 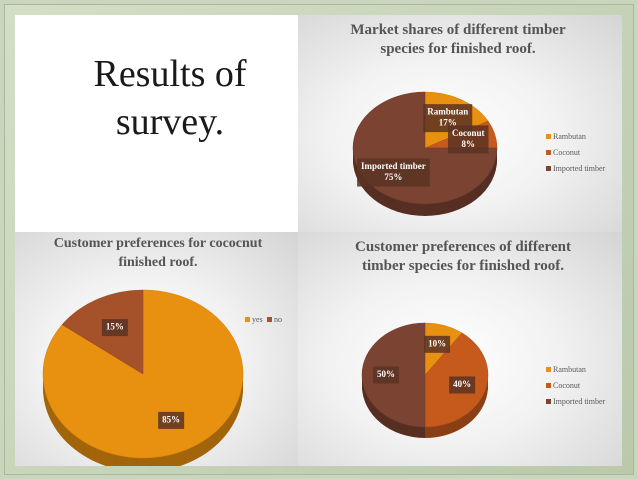 What do you see at coordinates (393, 177) in the screenshot?
I see `value-label: 75%` at bounding box center [393, 177].